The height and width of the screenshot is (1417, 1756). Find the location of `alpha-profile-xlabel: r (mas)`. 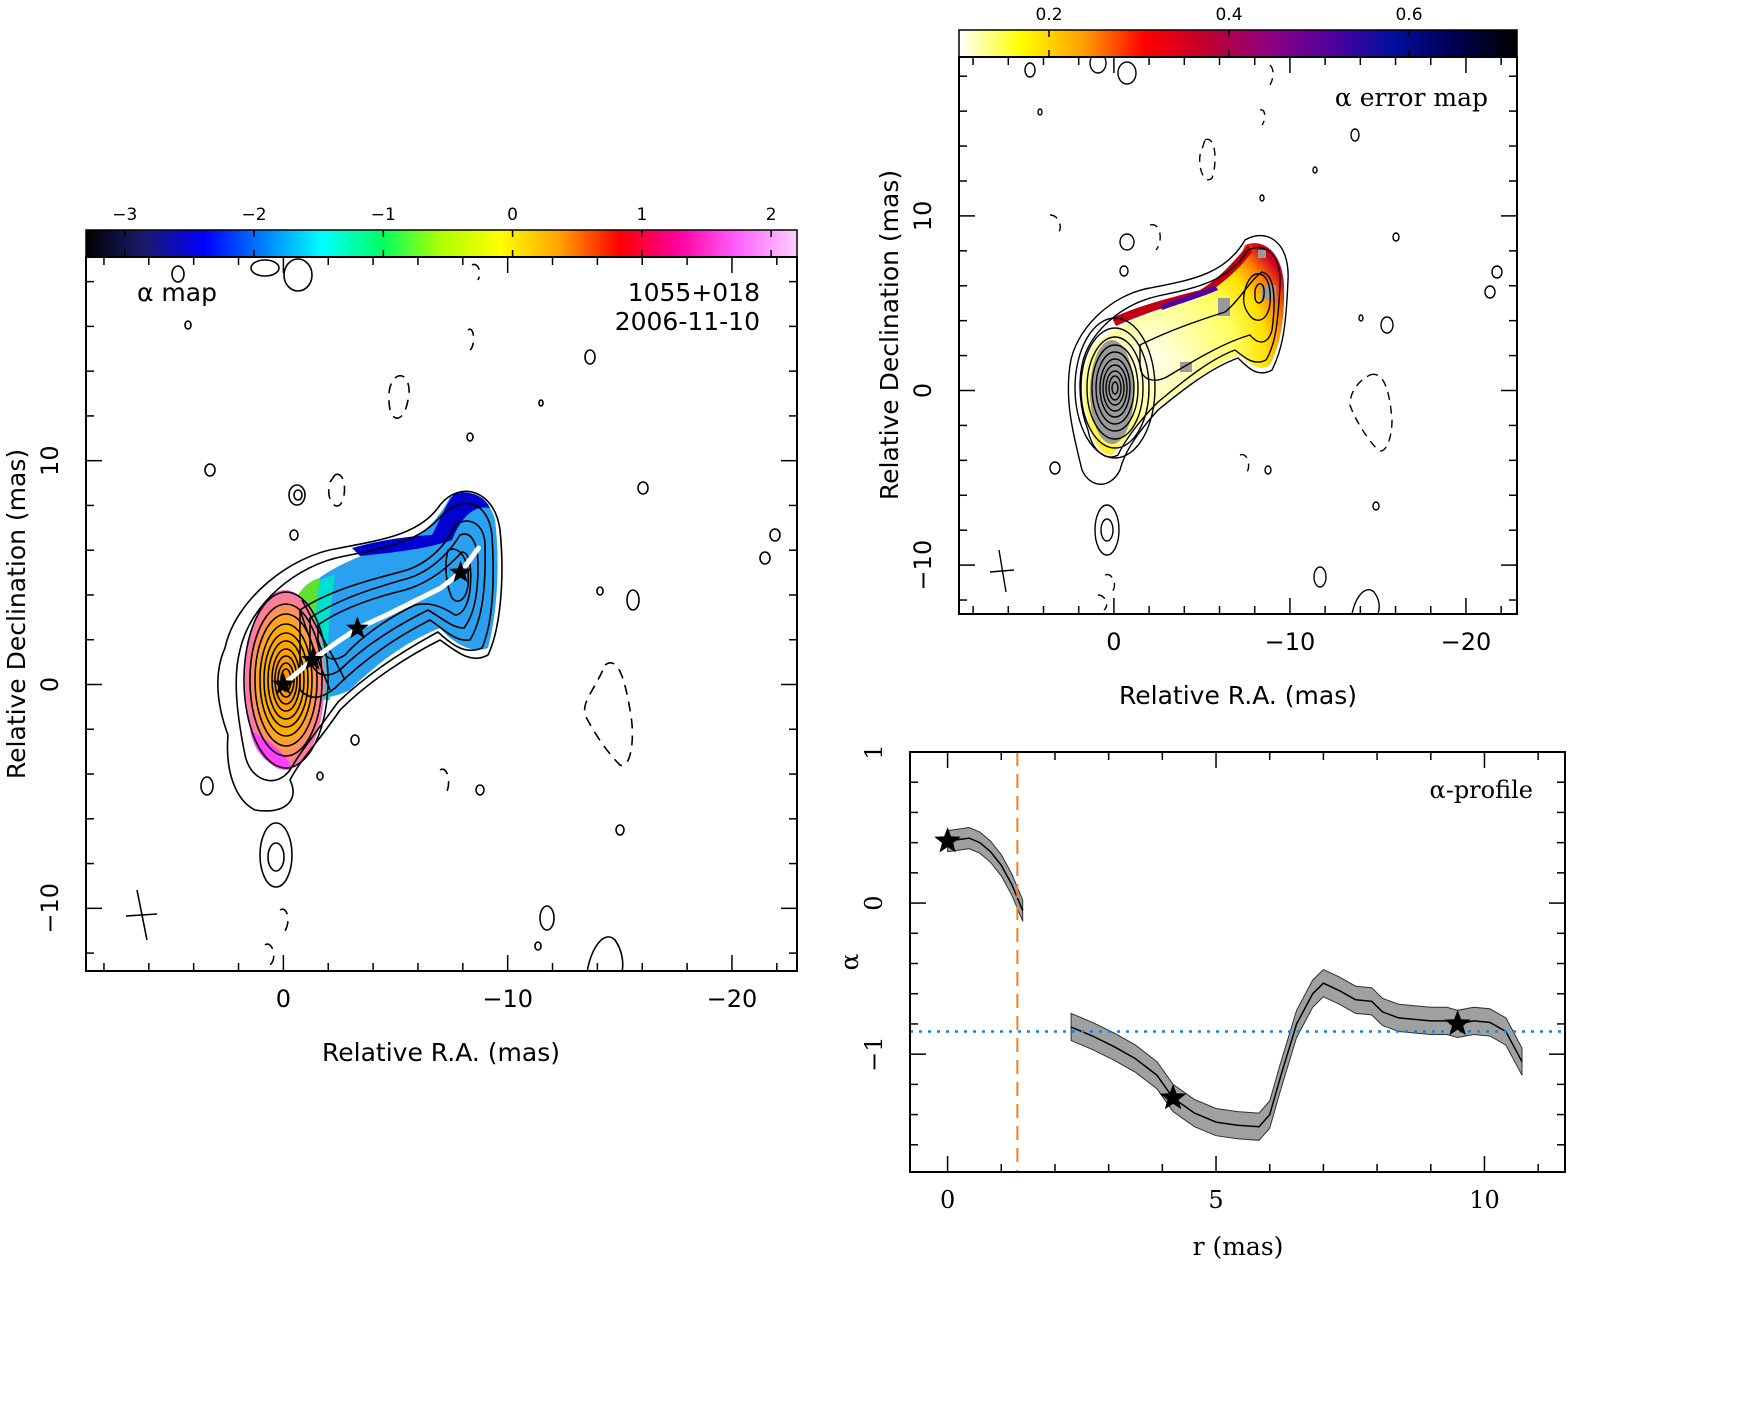

alpha-profile-xlabel: r (mas) is located at coordinates (1238, 1246).